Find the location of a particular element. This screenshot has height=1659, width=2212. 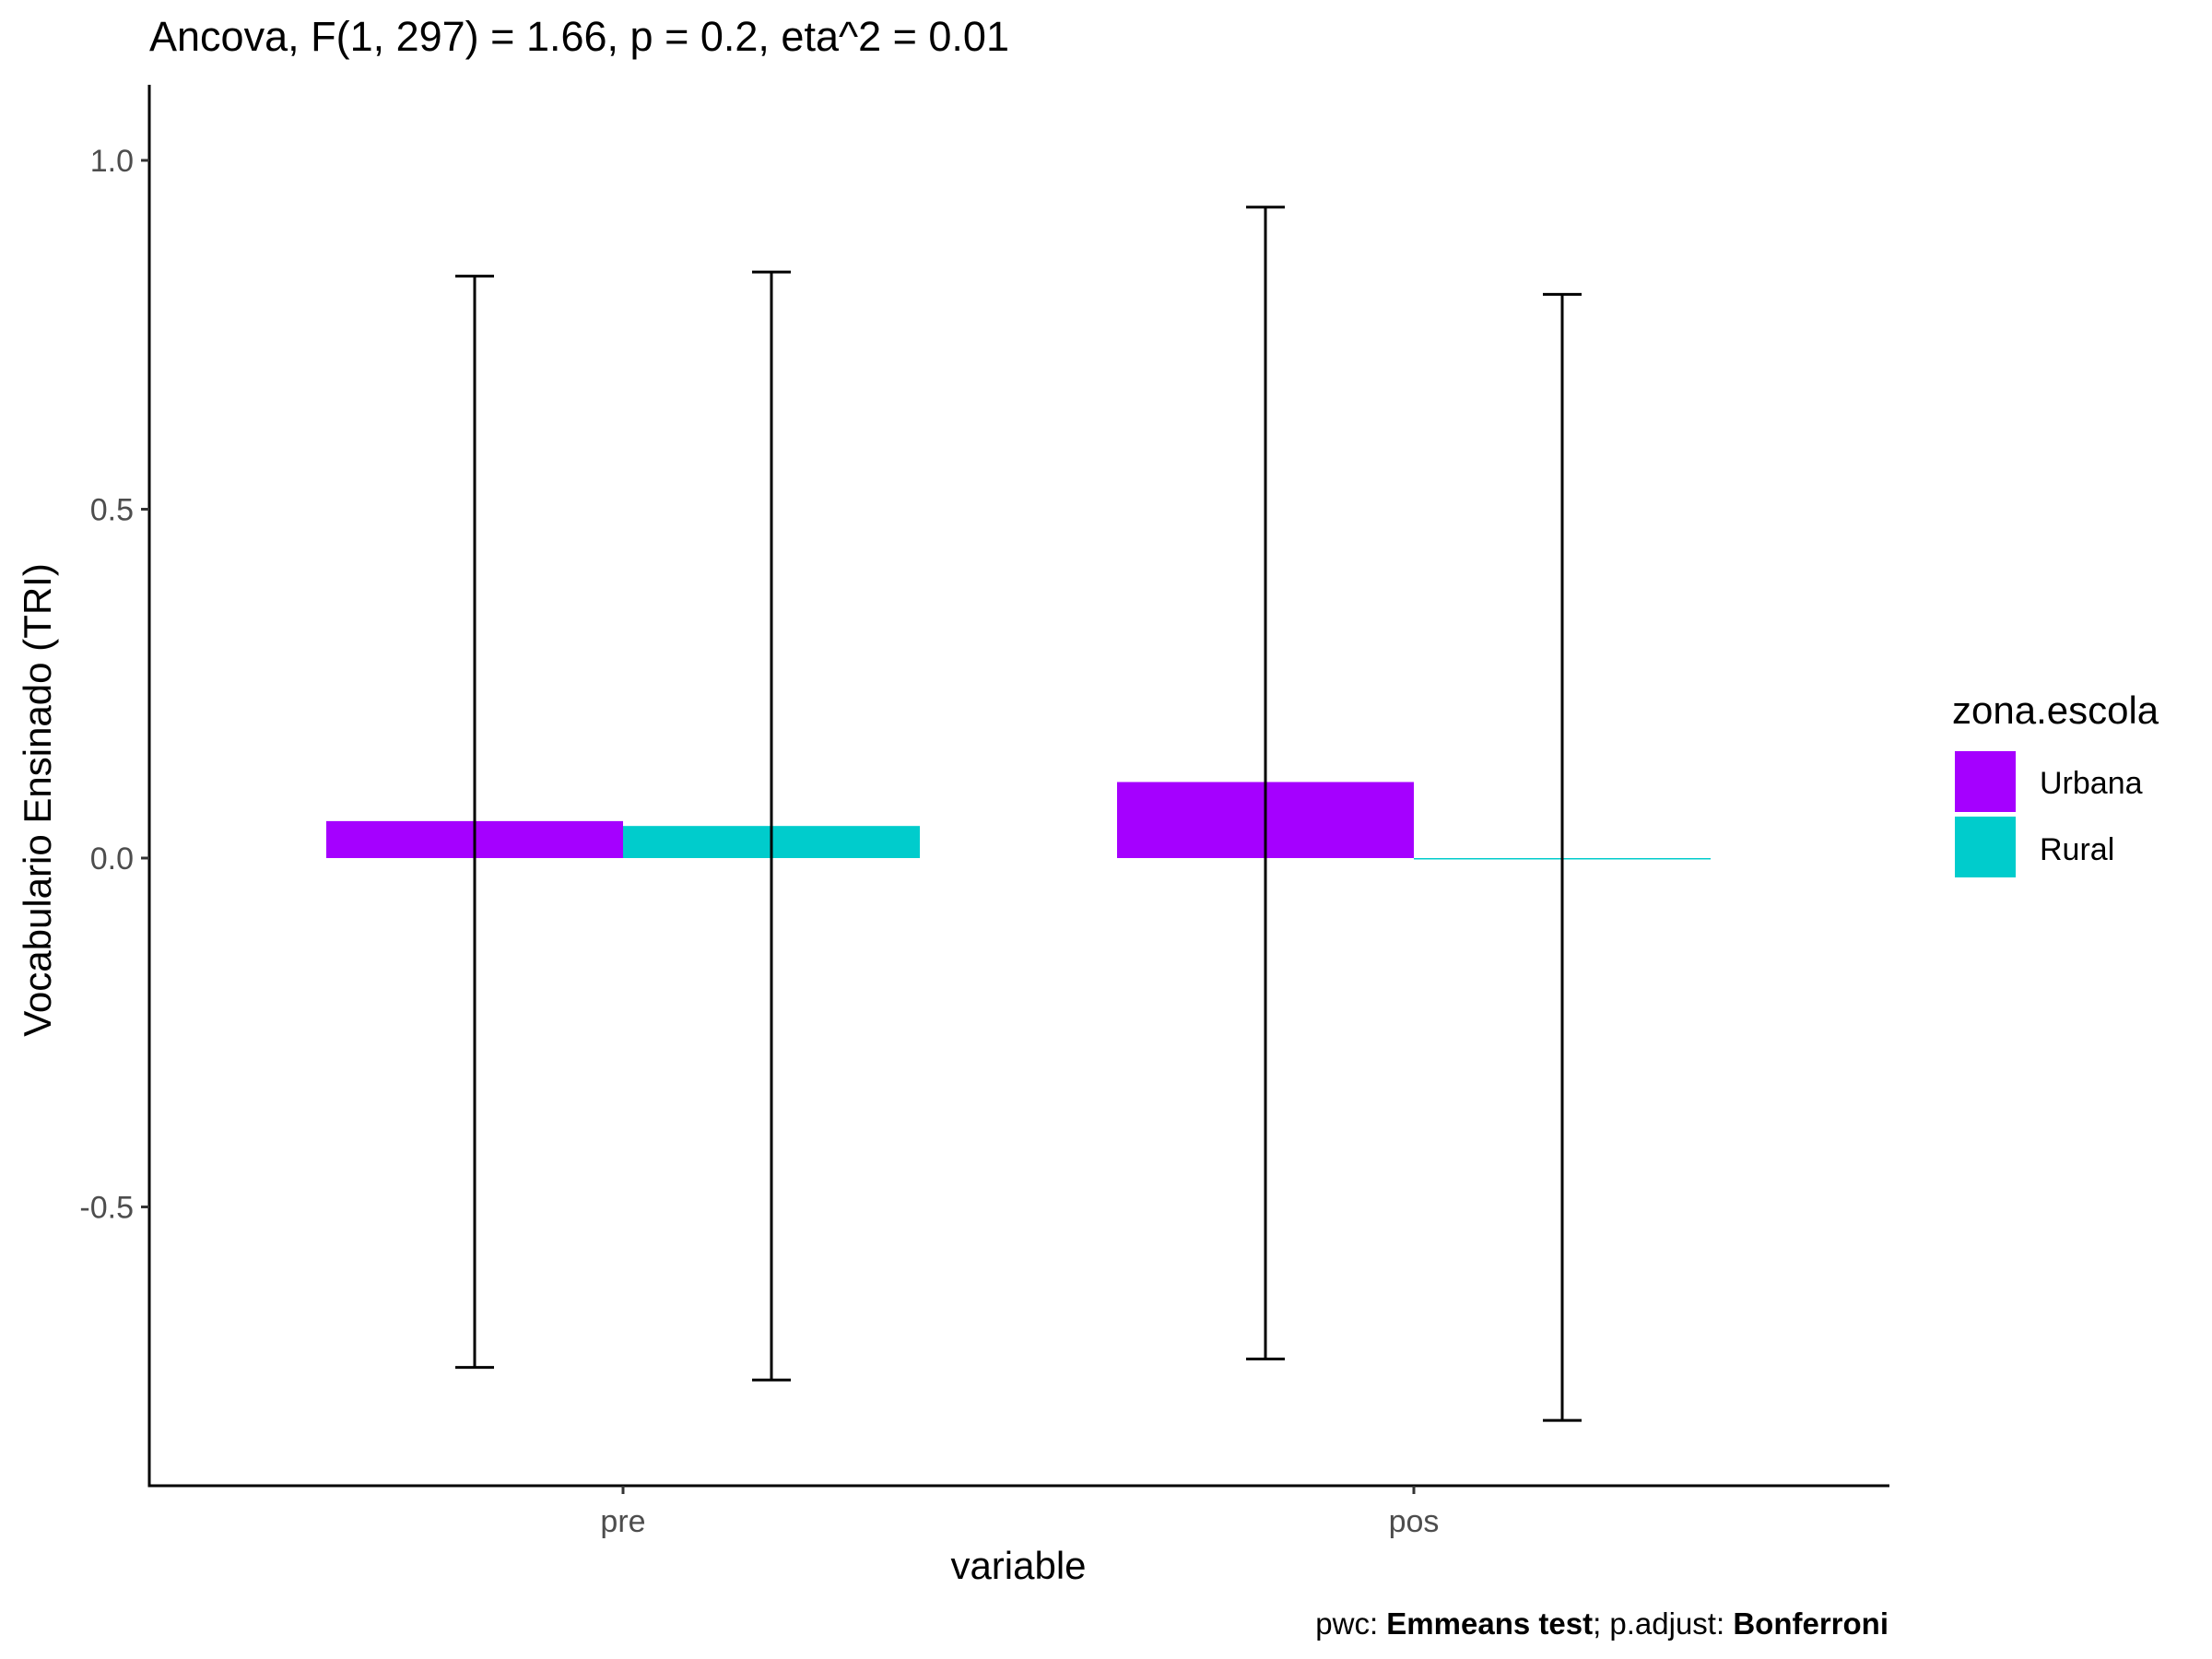

x-axis-title: variable is located at coordinates (1018, 1565).